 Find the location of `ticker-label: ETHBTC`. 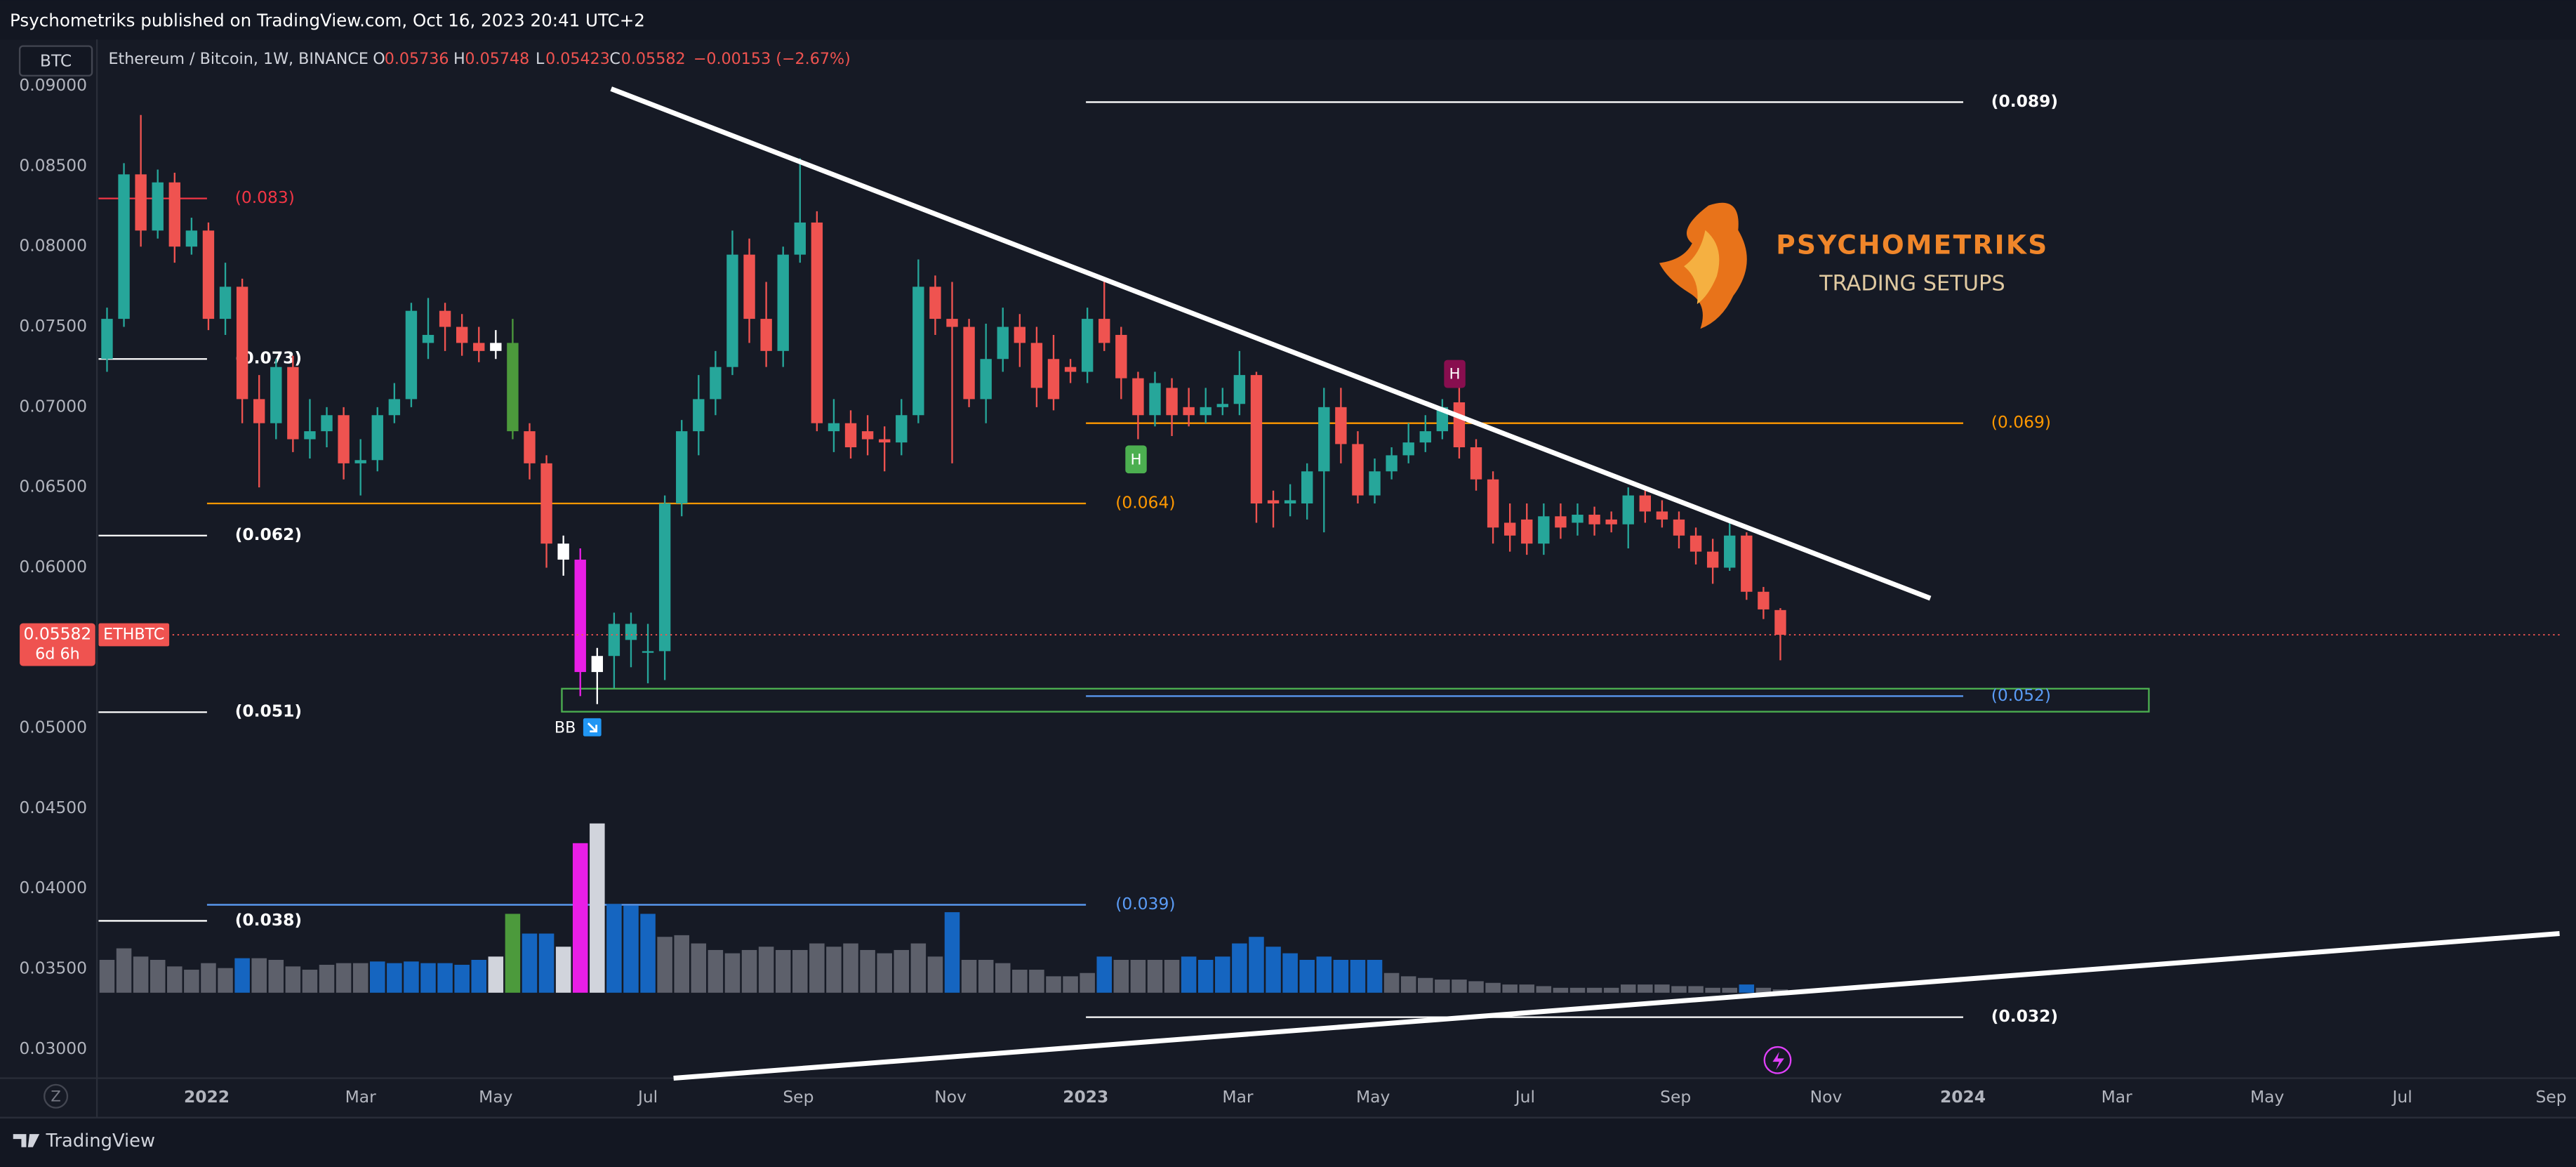

ticker-label: ETHBTC is located at coordinates (133, 635).